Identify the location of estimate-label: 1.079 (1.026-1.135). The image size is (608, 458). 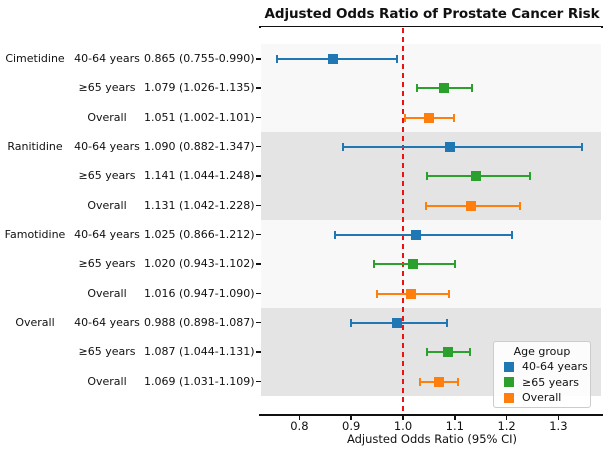
(199, 88).